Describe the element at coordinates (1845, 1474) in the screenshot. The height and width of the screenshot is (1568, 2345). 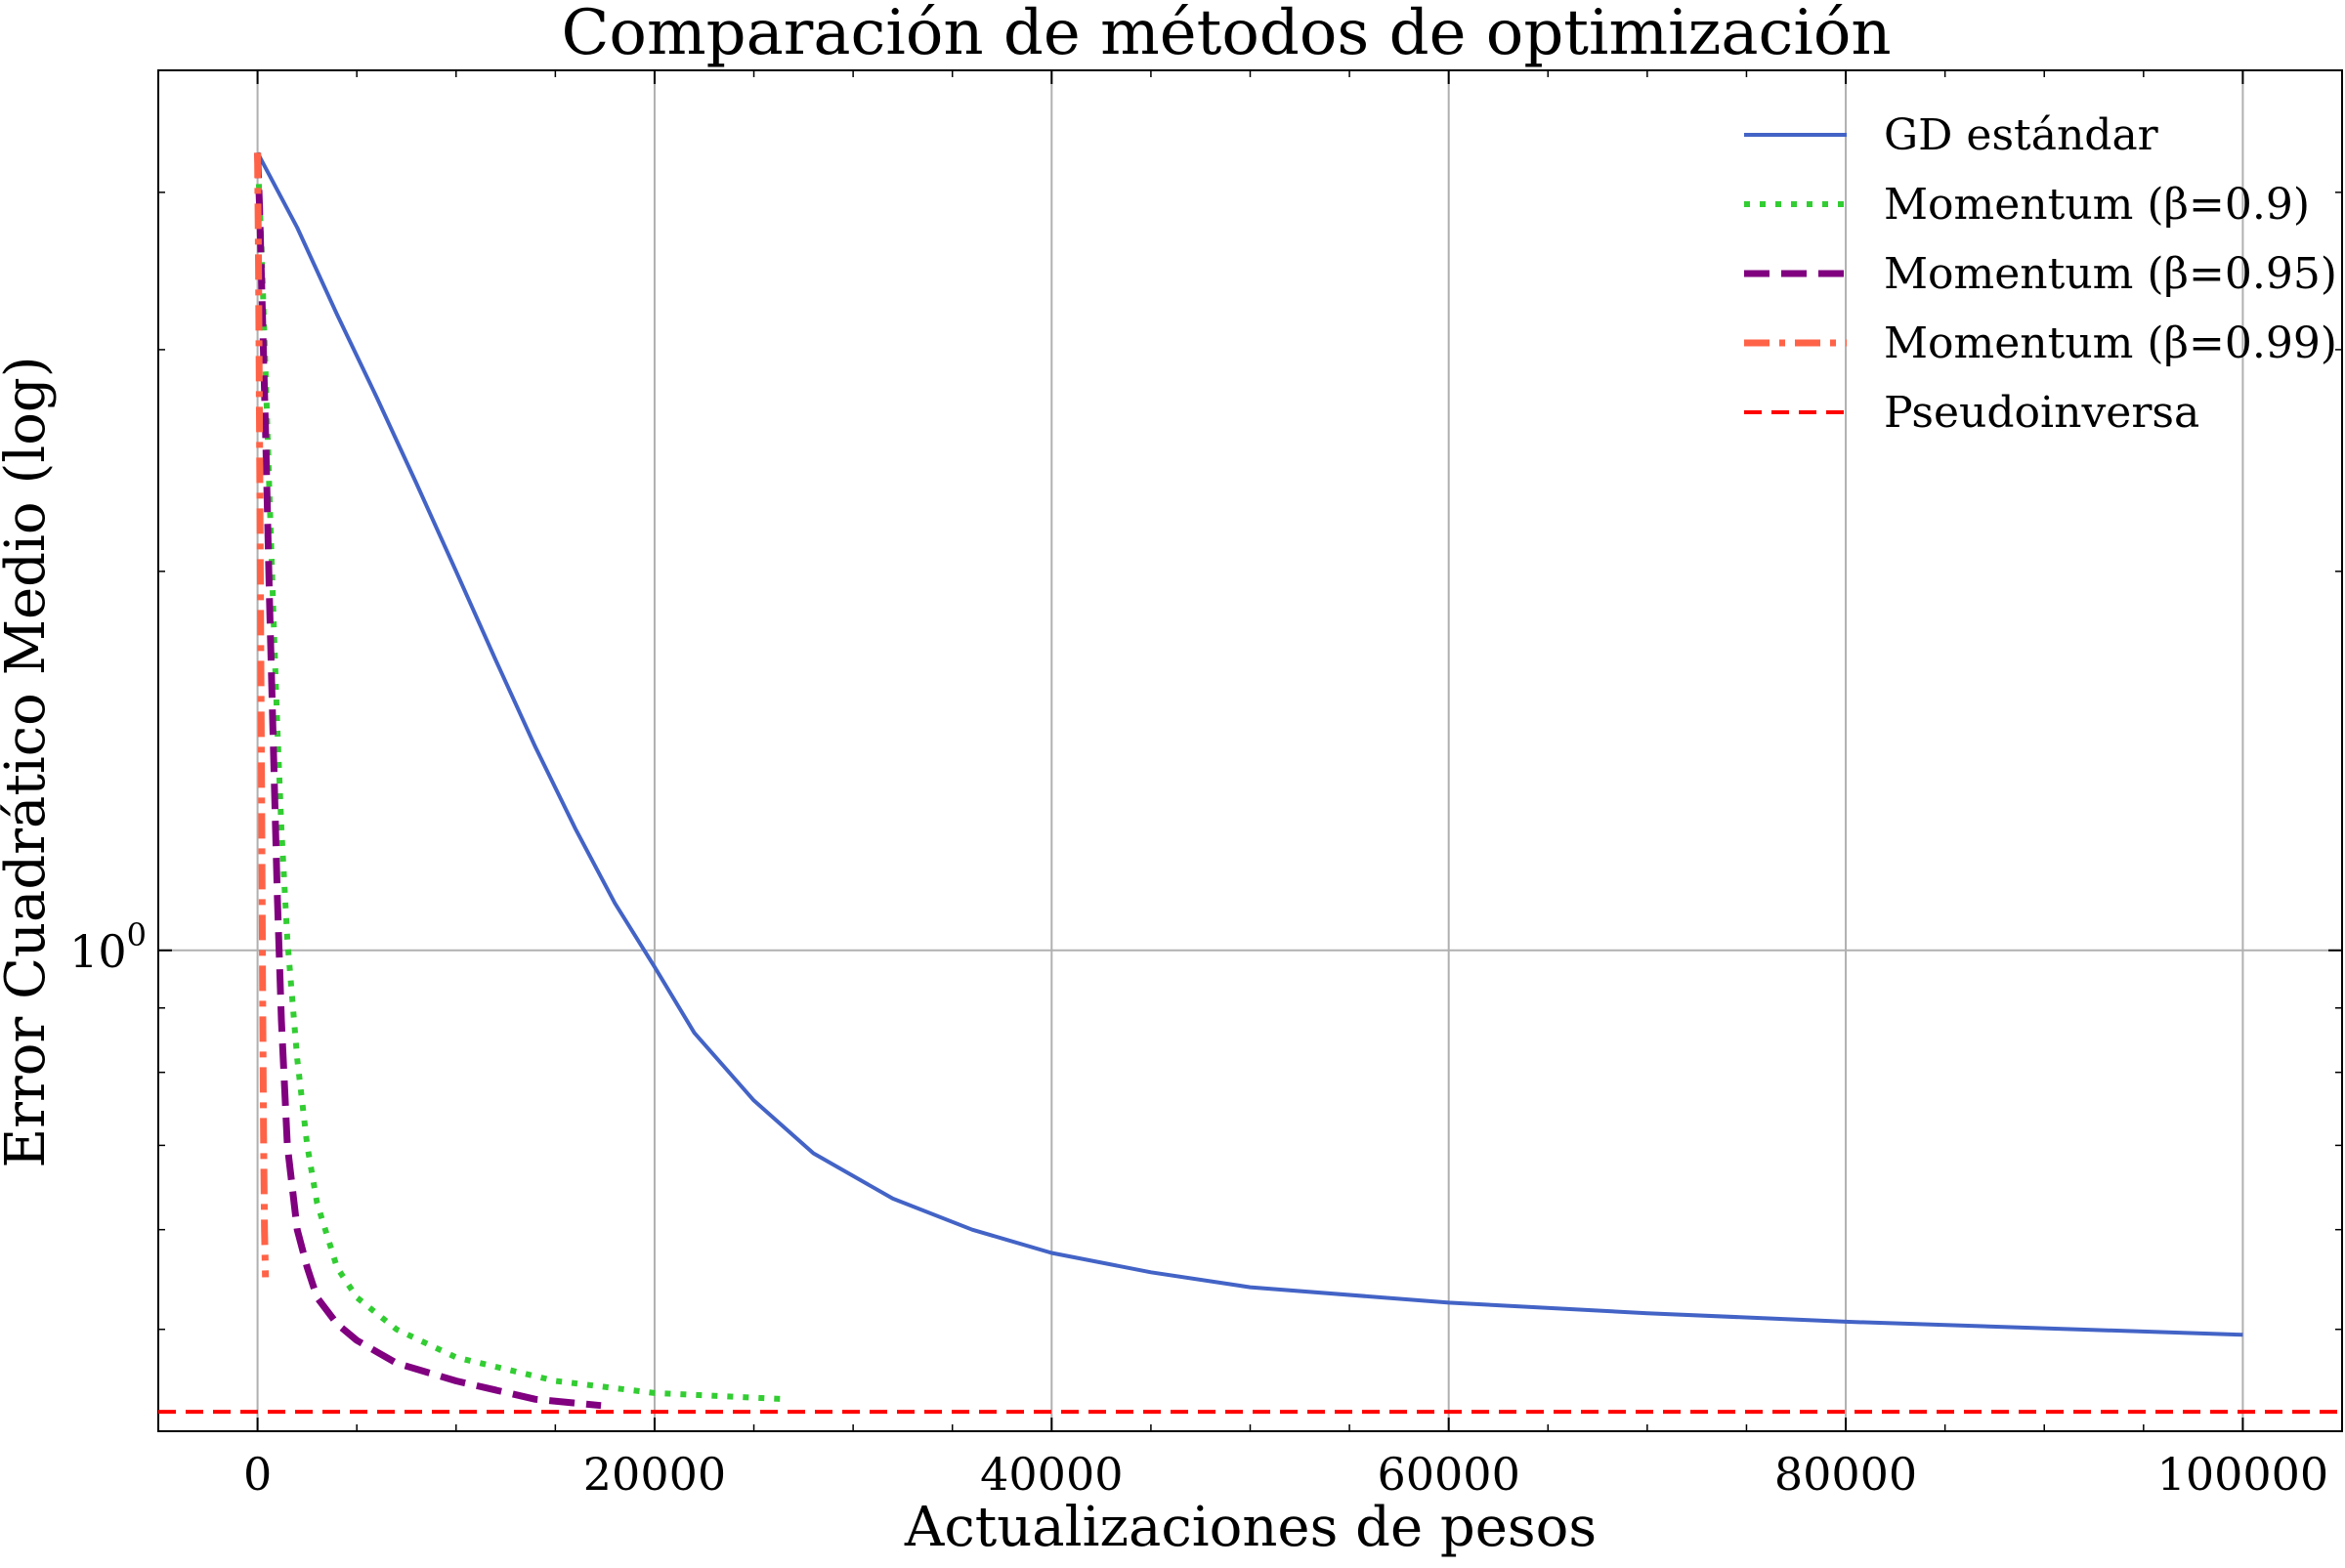
I see `x-tick-label: 80000` at that location.